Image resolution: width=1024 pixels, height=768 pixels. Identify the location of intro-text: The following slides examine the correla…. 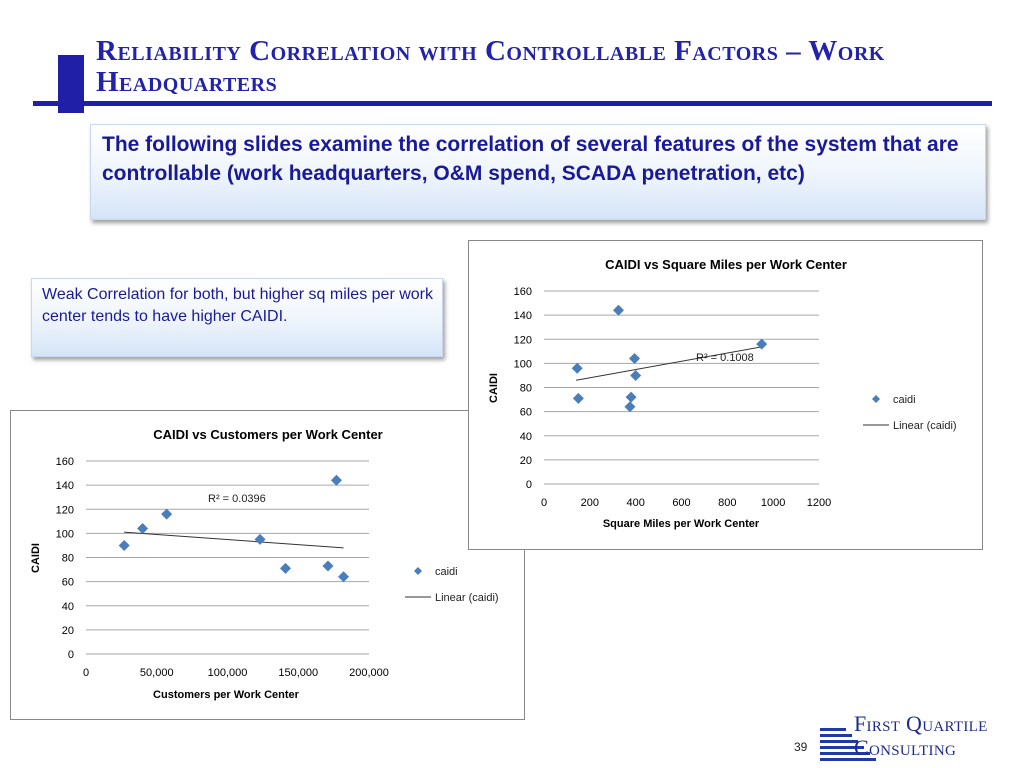
(530, 159).